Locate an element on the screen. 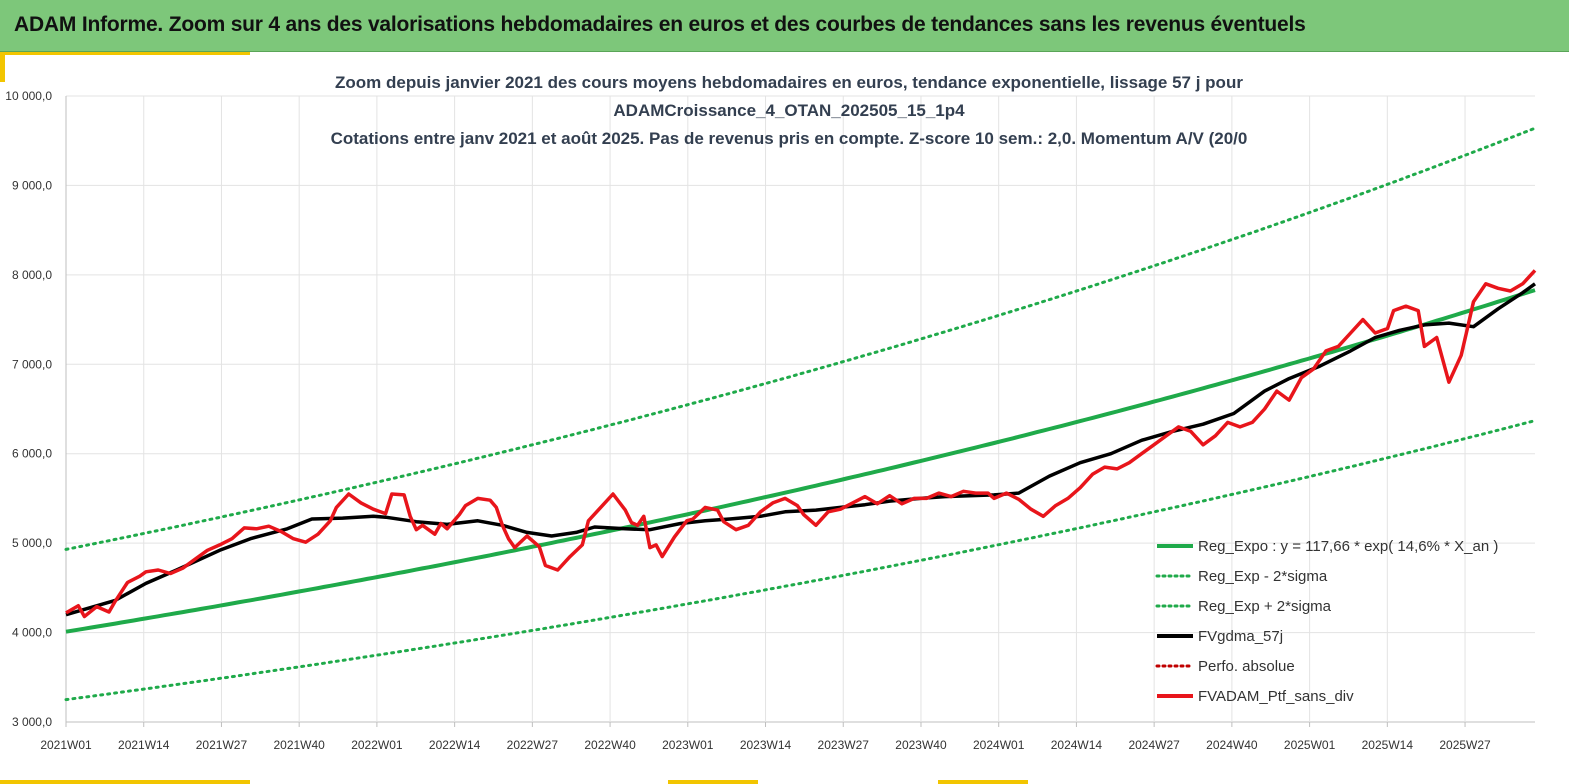 The height and width of the screenshot is (784, 1569). x-tick-label: 2023W01 is located at coordinates (688, 745).